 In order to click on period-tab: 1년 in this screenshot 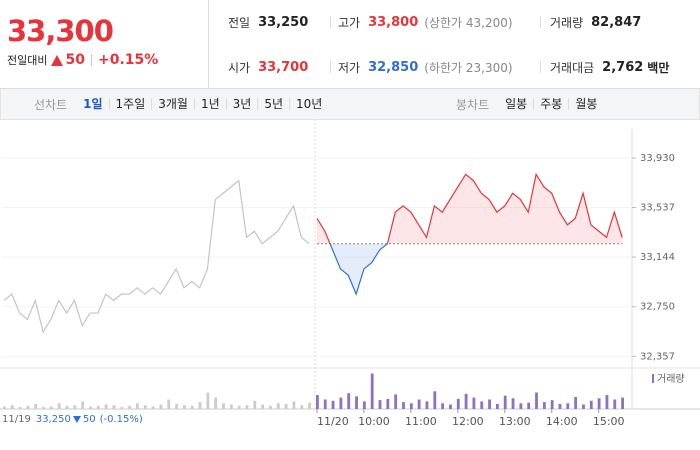, I will do `click(209, 104)`.